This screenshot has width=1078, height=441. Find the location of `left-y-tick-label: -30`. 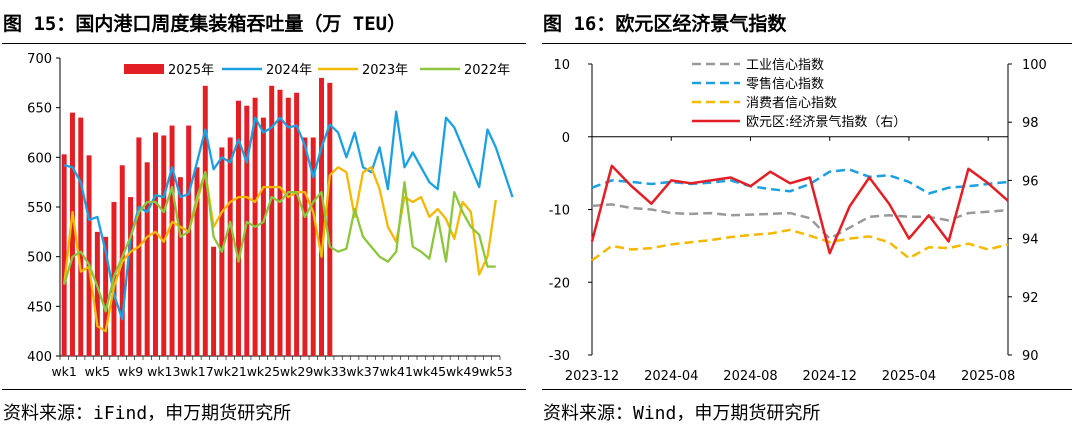

left-y-tick-label: -30 is located at coordinates (559, 356).